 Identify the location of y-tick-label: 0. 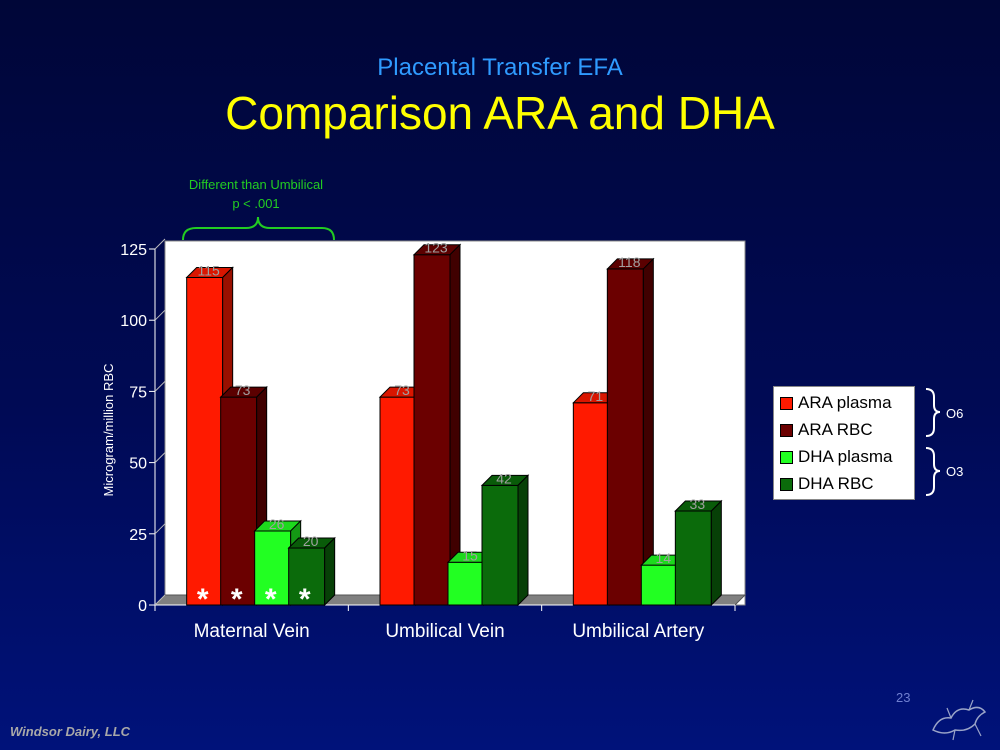
(142, 606).